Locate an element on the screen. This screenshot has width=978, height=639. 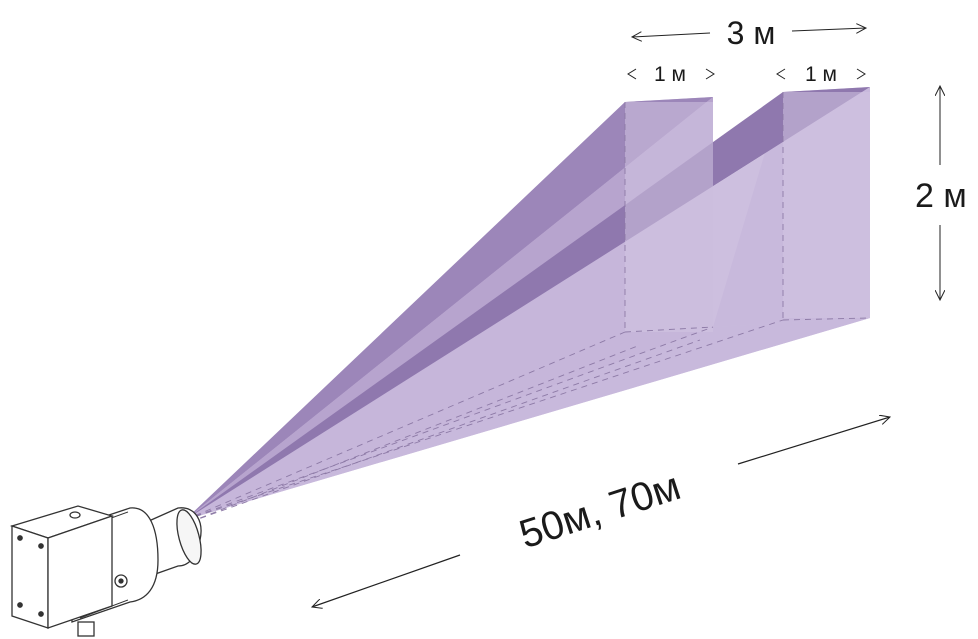
label-beam-left-width: 1 м is located at coordinates (670, 74).